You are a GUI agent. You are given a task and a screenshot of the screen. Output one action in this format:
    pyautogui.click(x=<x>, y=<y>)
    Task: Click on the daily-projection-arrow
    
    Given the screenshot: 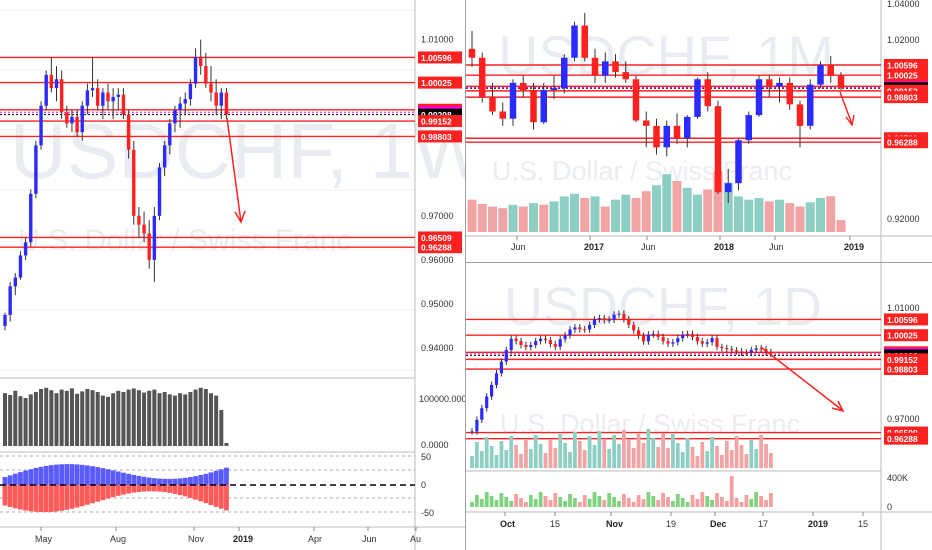 What is the action you would take?
    pyautogui.click(x=802, y=379)
    